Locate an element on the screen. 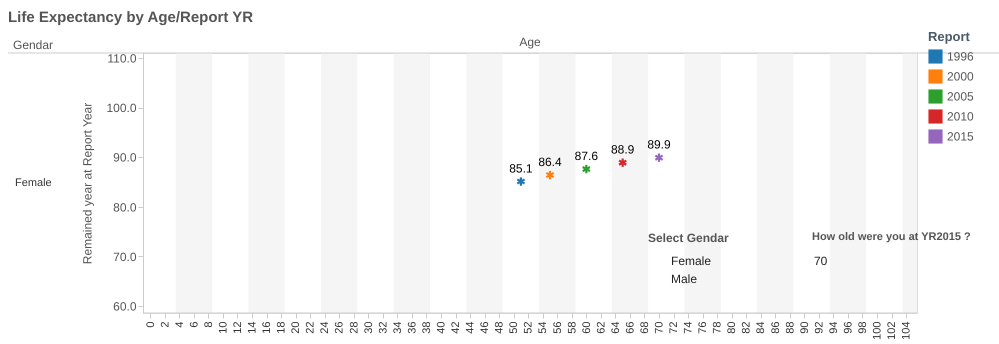 This screenshot has height=344, width=999. legend-title: Report is located at coordinates (949, 36).